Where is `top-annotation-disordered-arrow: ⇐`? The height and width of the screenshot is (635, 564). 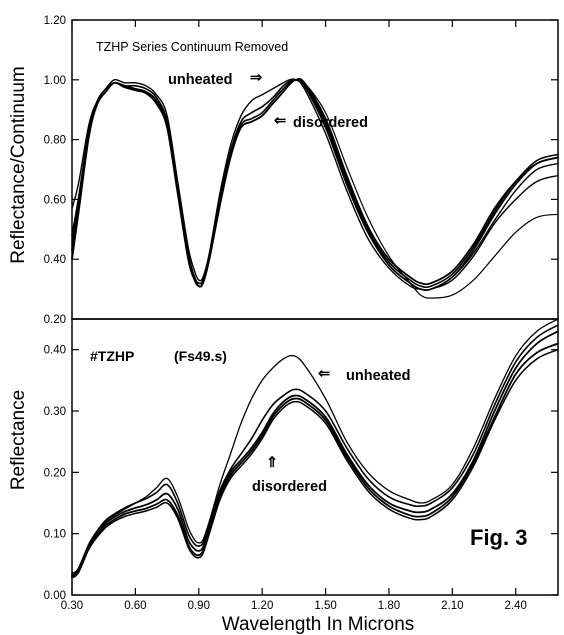
top-annotation-disordered-arrow: ⇐ is located at coordinates (280, 121).